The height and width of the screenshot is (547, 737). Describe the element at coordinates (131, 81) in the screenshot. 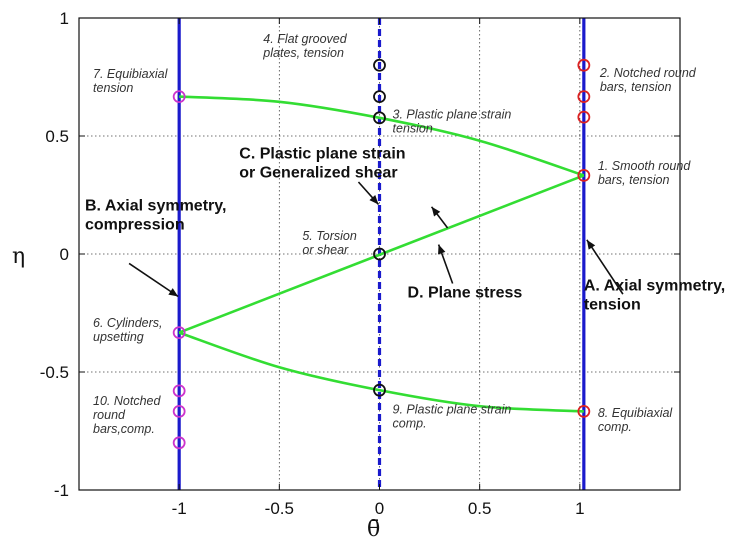

I see `point-label: 7. Equibiaxial tension` at that location.